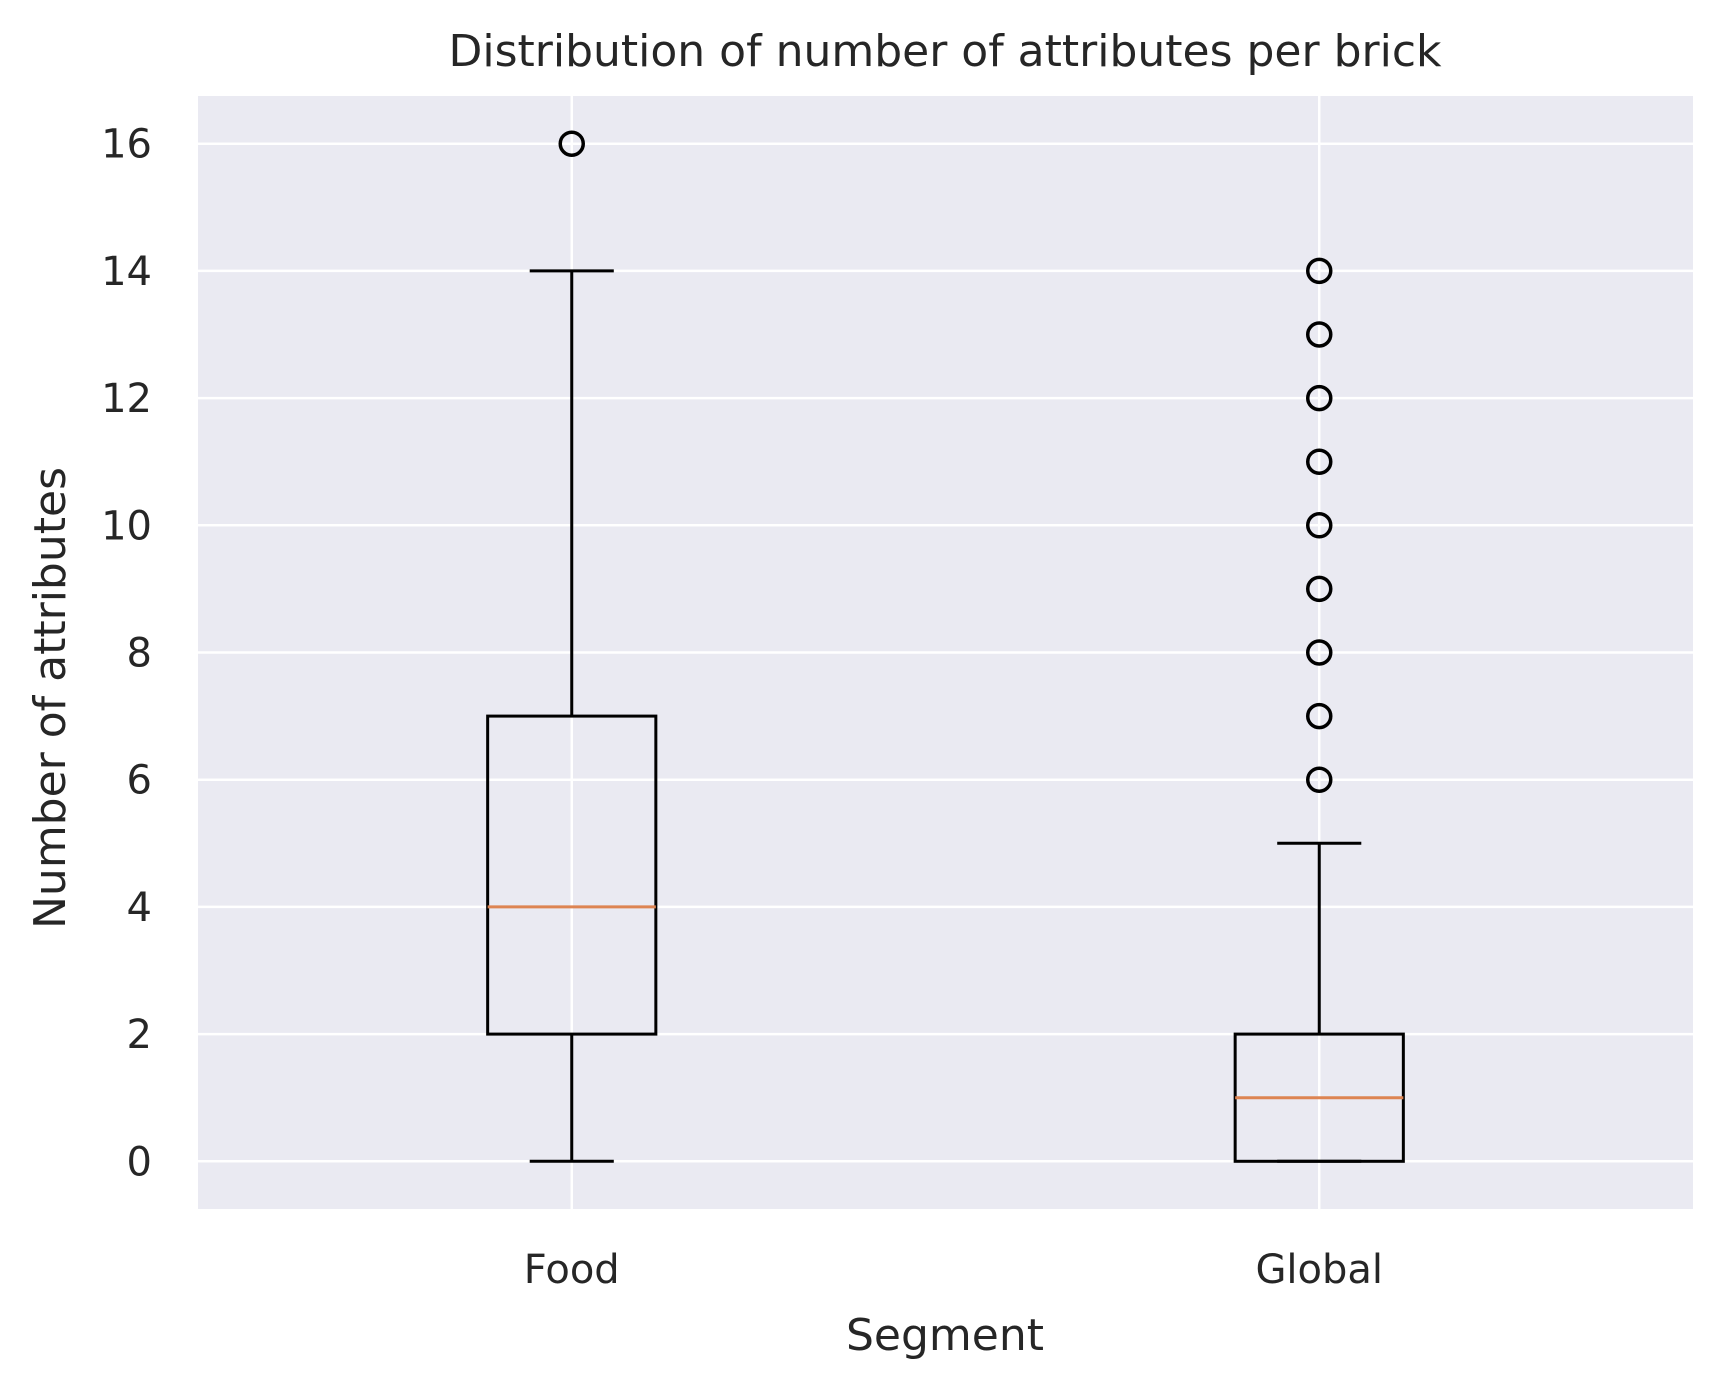 This screenshot has height=1381, width=1710. What do you see at coordinates (953, 1270) in the screenshot?
I see `x-tick-labels: Food Global` at bounding box center [953, 1270].